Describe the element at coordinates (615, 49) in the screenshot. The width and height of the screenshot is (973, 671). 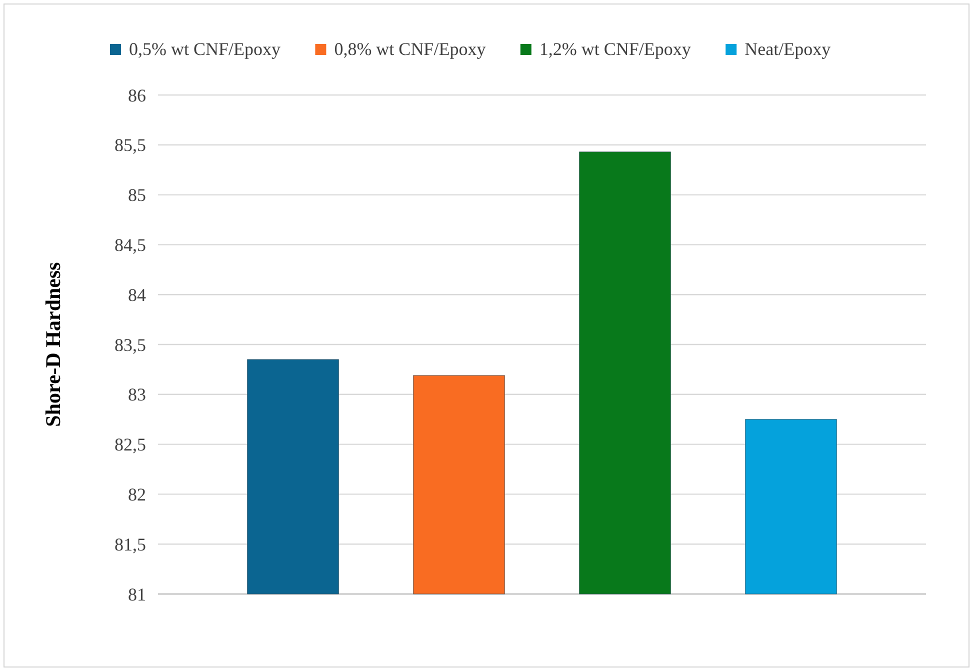
I see `legend-label: 1,2% wt CNF/Epoxy` at that location.